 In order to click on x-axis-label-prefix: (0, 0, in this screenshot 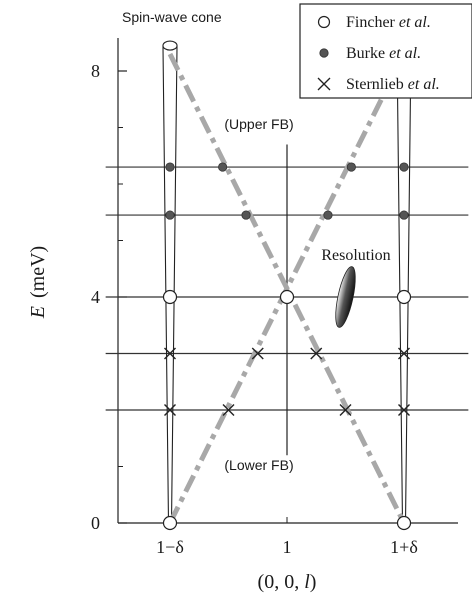, I will do `click(281, 582)`.